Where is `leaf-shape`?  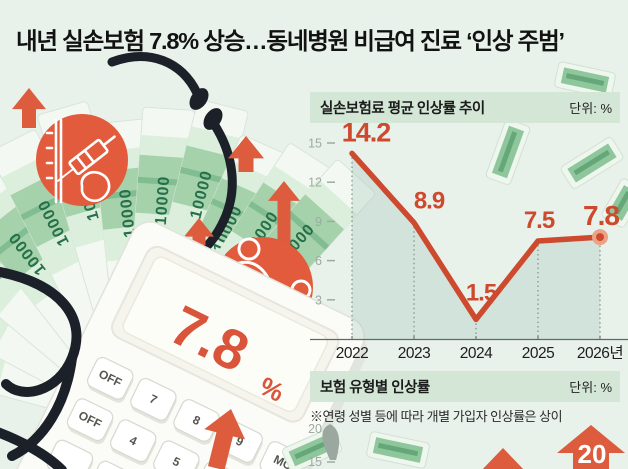
leaf-shape is located at coordinates (331, 442).